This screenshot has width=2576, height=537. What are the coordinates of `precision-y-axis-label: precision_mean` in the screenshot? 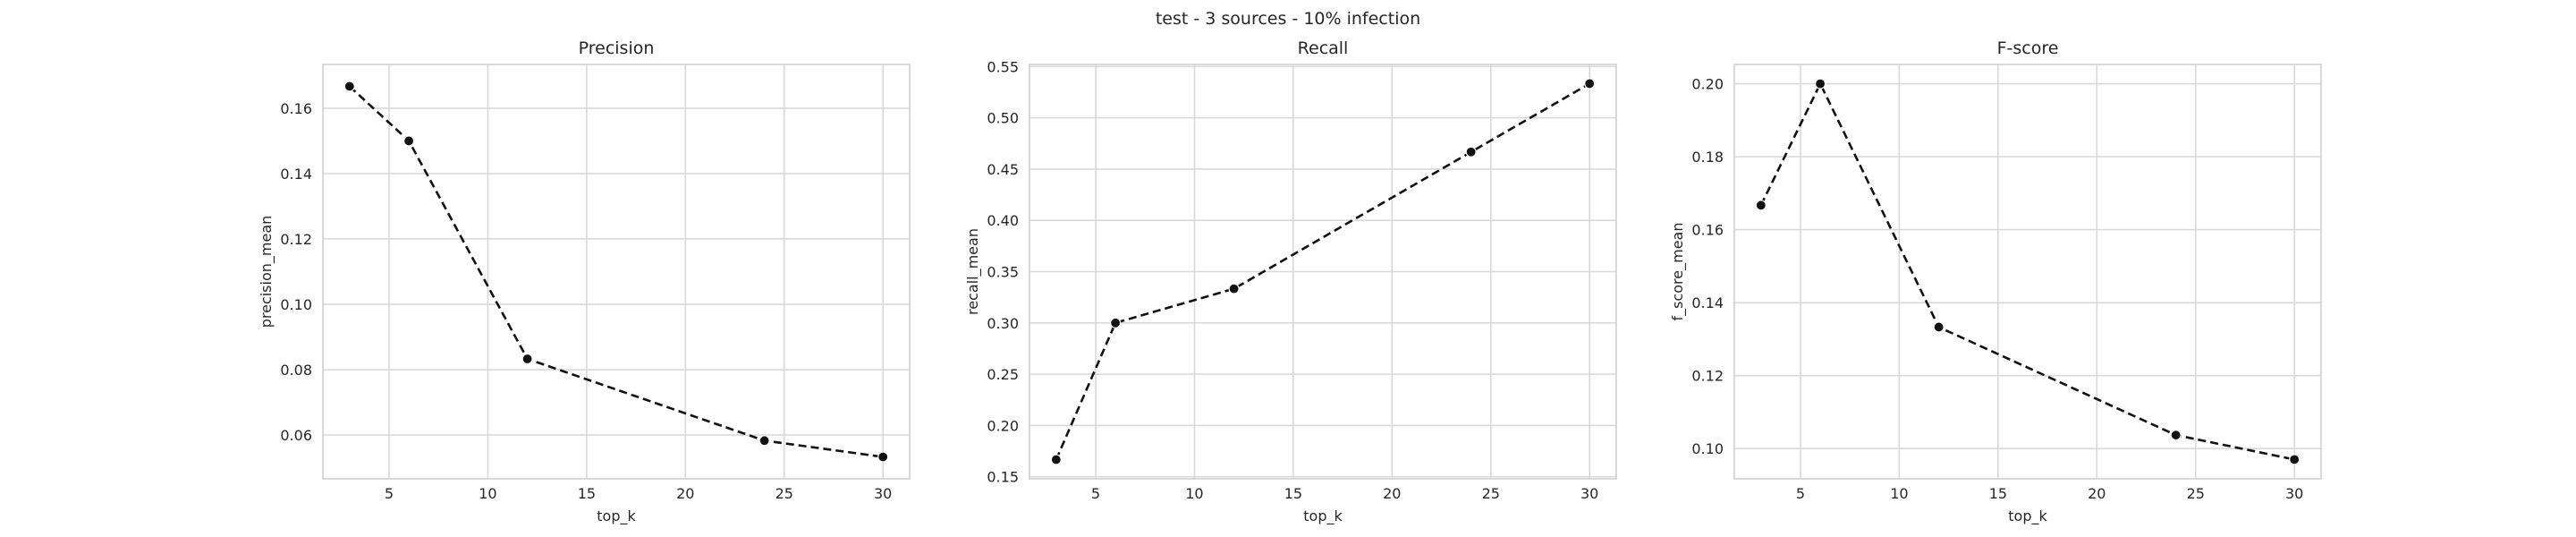 It's located at (266, 272).